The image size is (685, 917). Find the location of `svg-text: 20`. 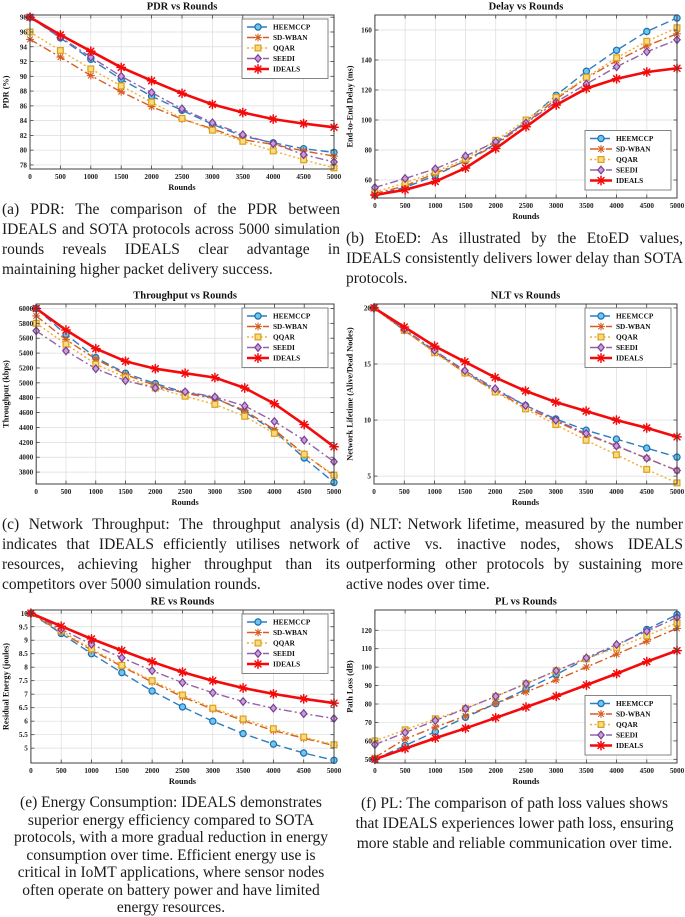

svg-text: 20 is located at coordinates (368, 308).